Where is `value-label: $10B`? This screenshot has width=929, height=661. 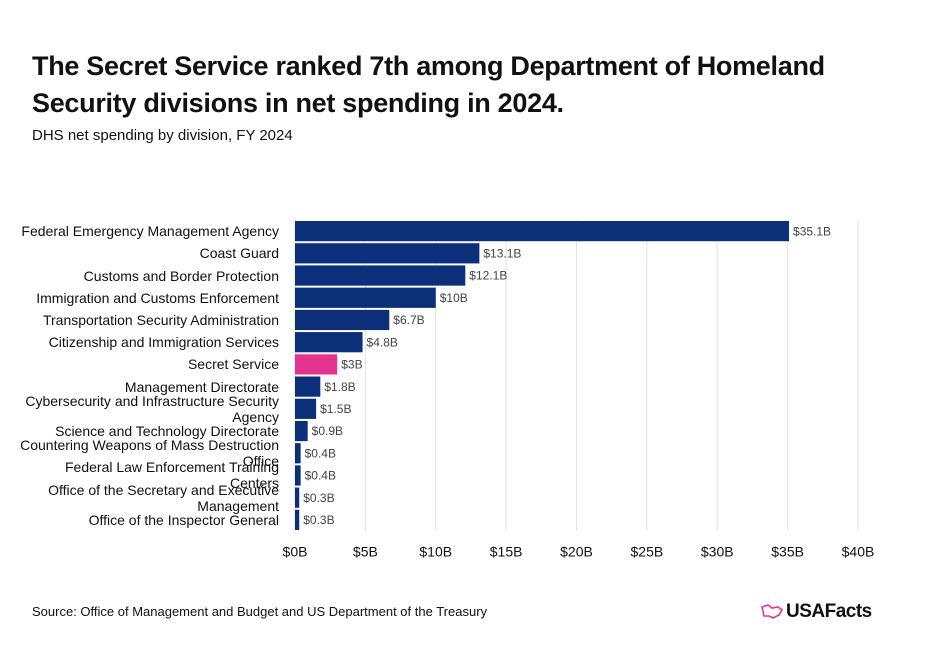
value-label: $10B is located at coordinates (454, 298).